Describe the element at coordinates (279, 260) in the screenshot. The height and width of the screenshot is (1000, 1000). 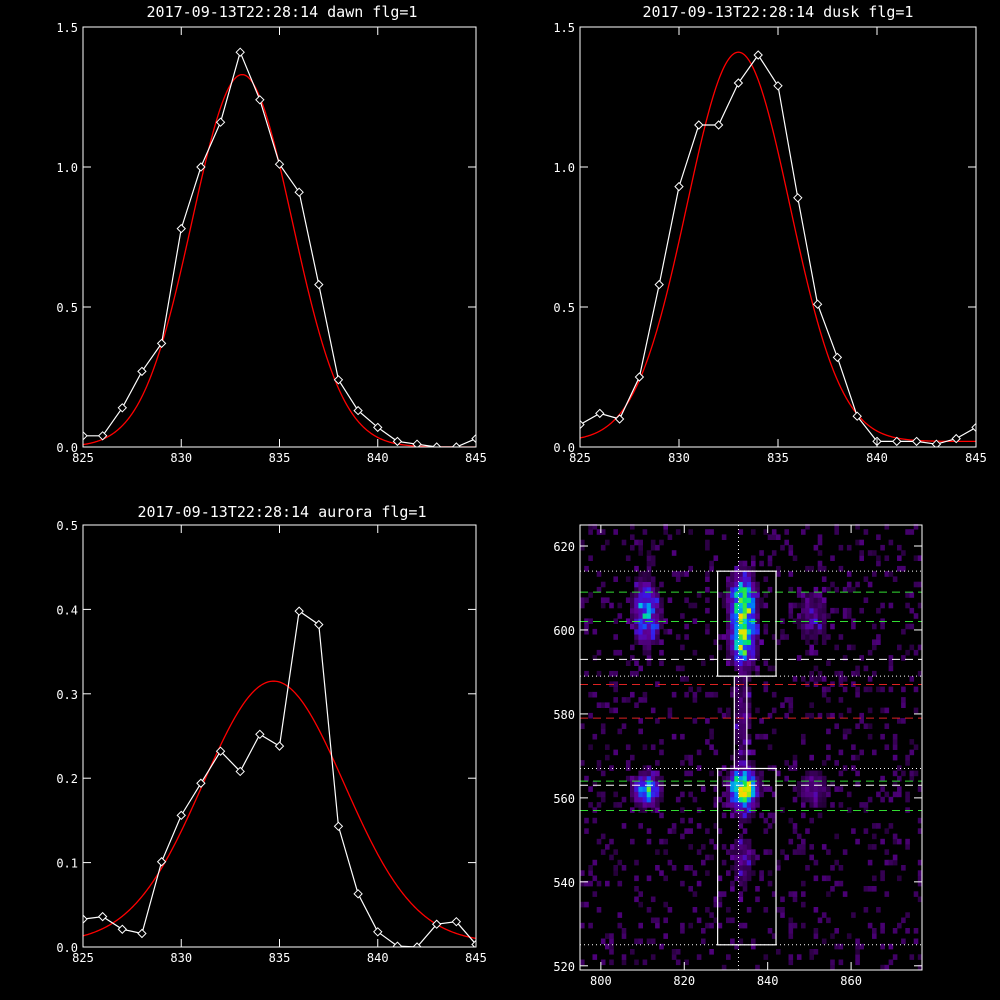
I see `dawn-gaussian-fit-line` at that location.